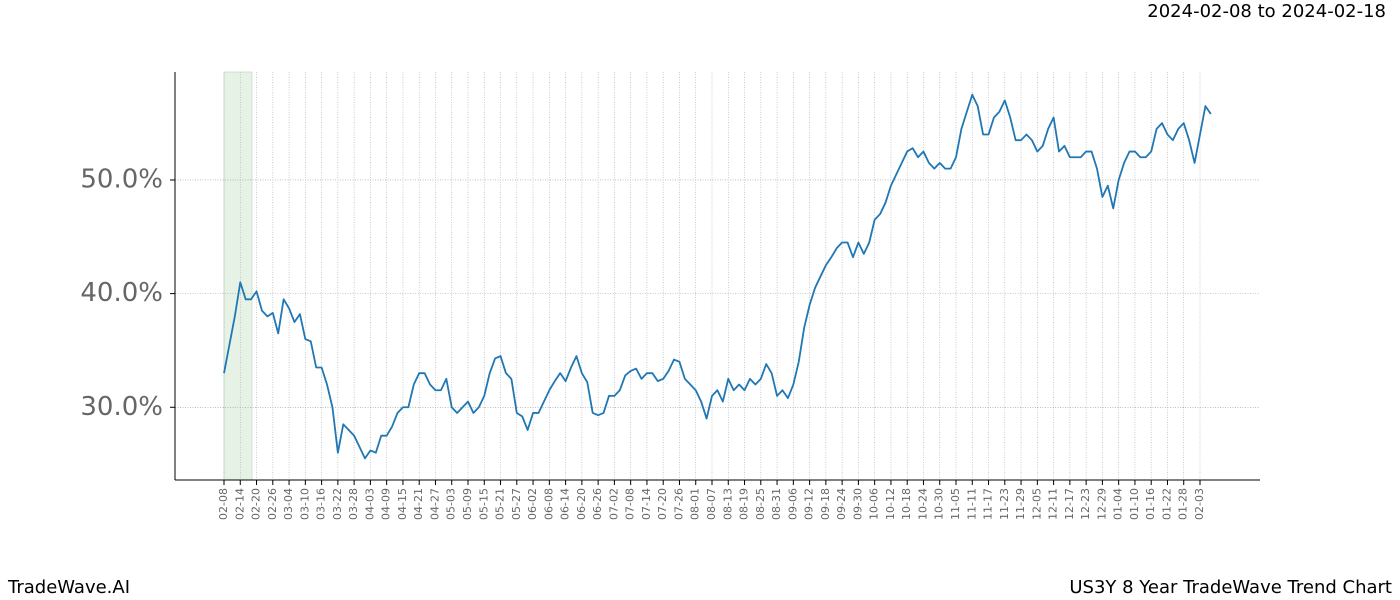  What do you see at coordinates (467, 504) in the screenshot?
I see `x-tick-label: 05-09` at bounding box center [467, 504].